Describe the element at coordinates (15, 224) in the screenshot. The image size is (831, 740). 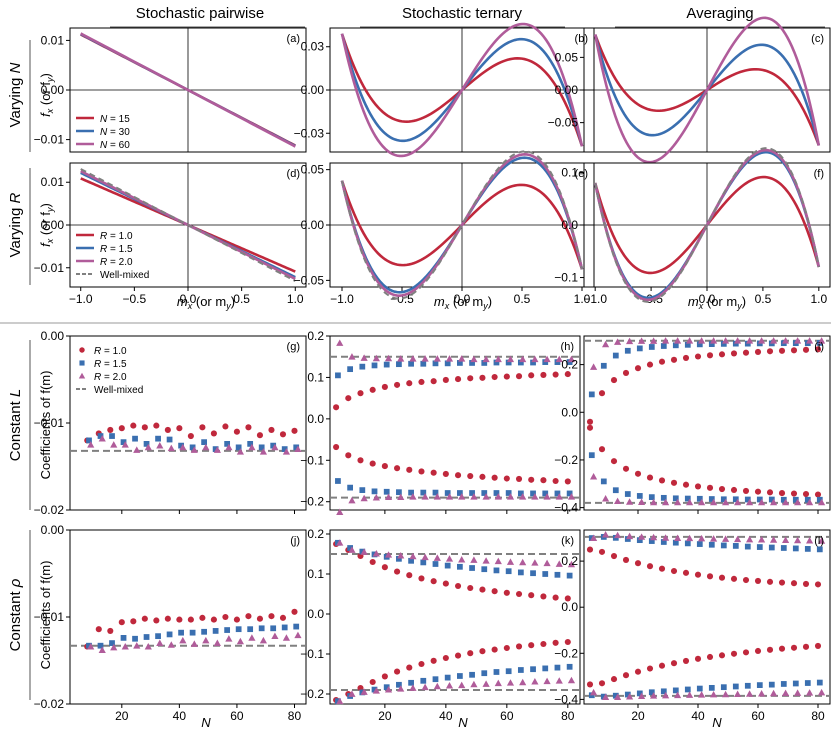
I see `row-title-varying-r: Varying R` at that location.